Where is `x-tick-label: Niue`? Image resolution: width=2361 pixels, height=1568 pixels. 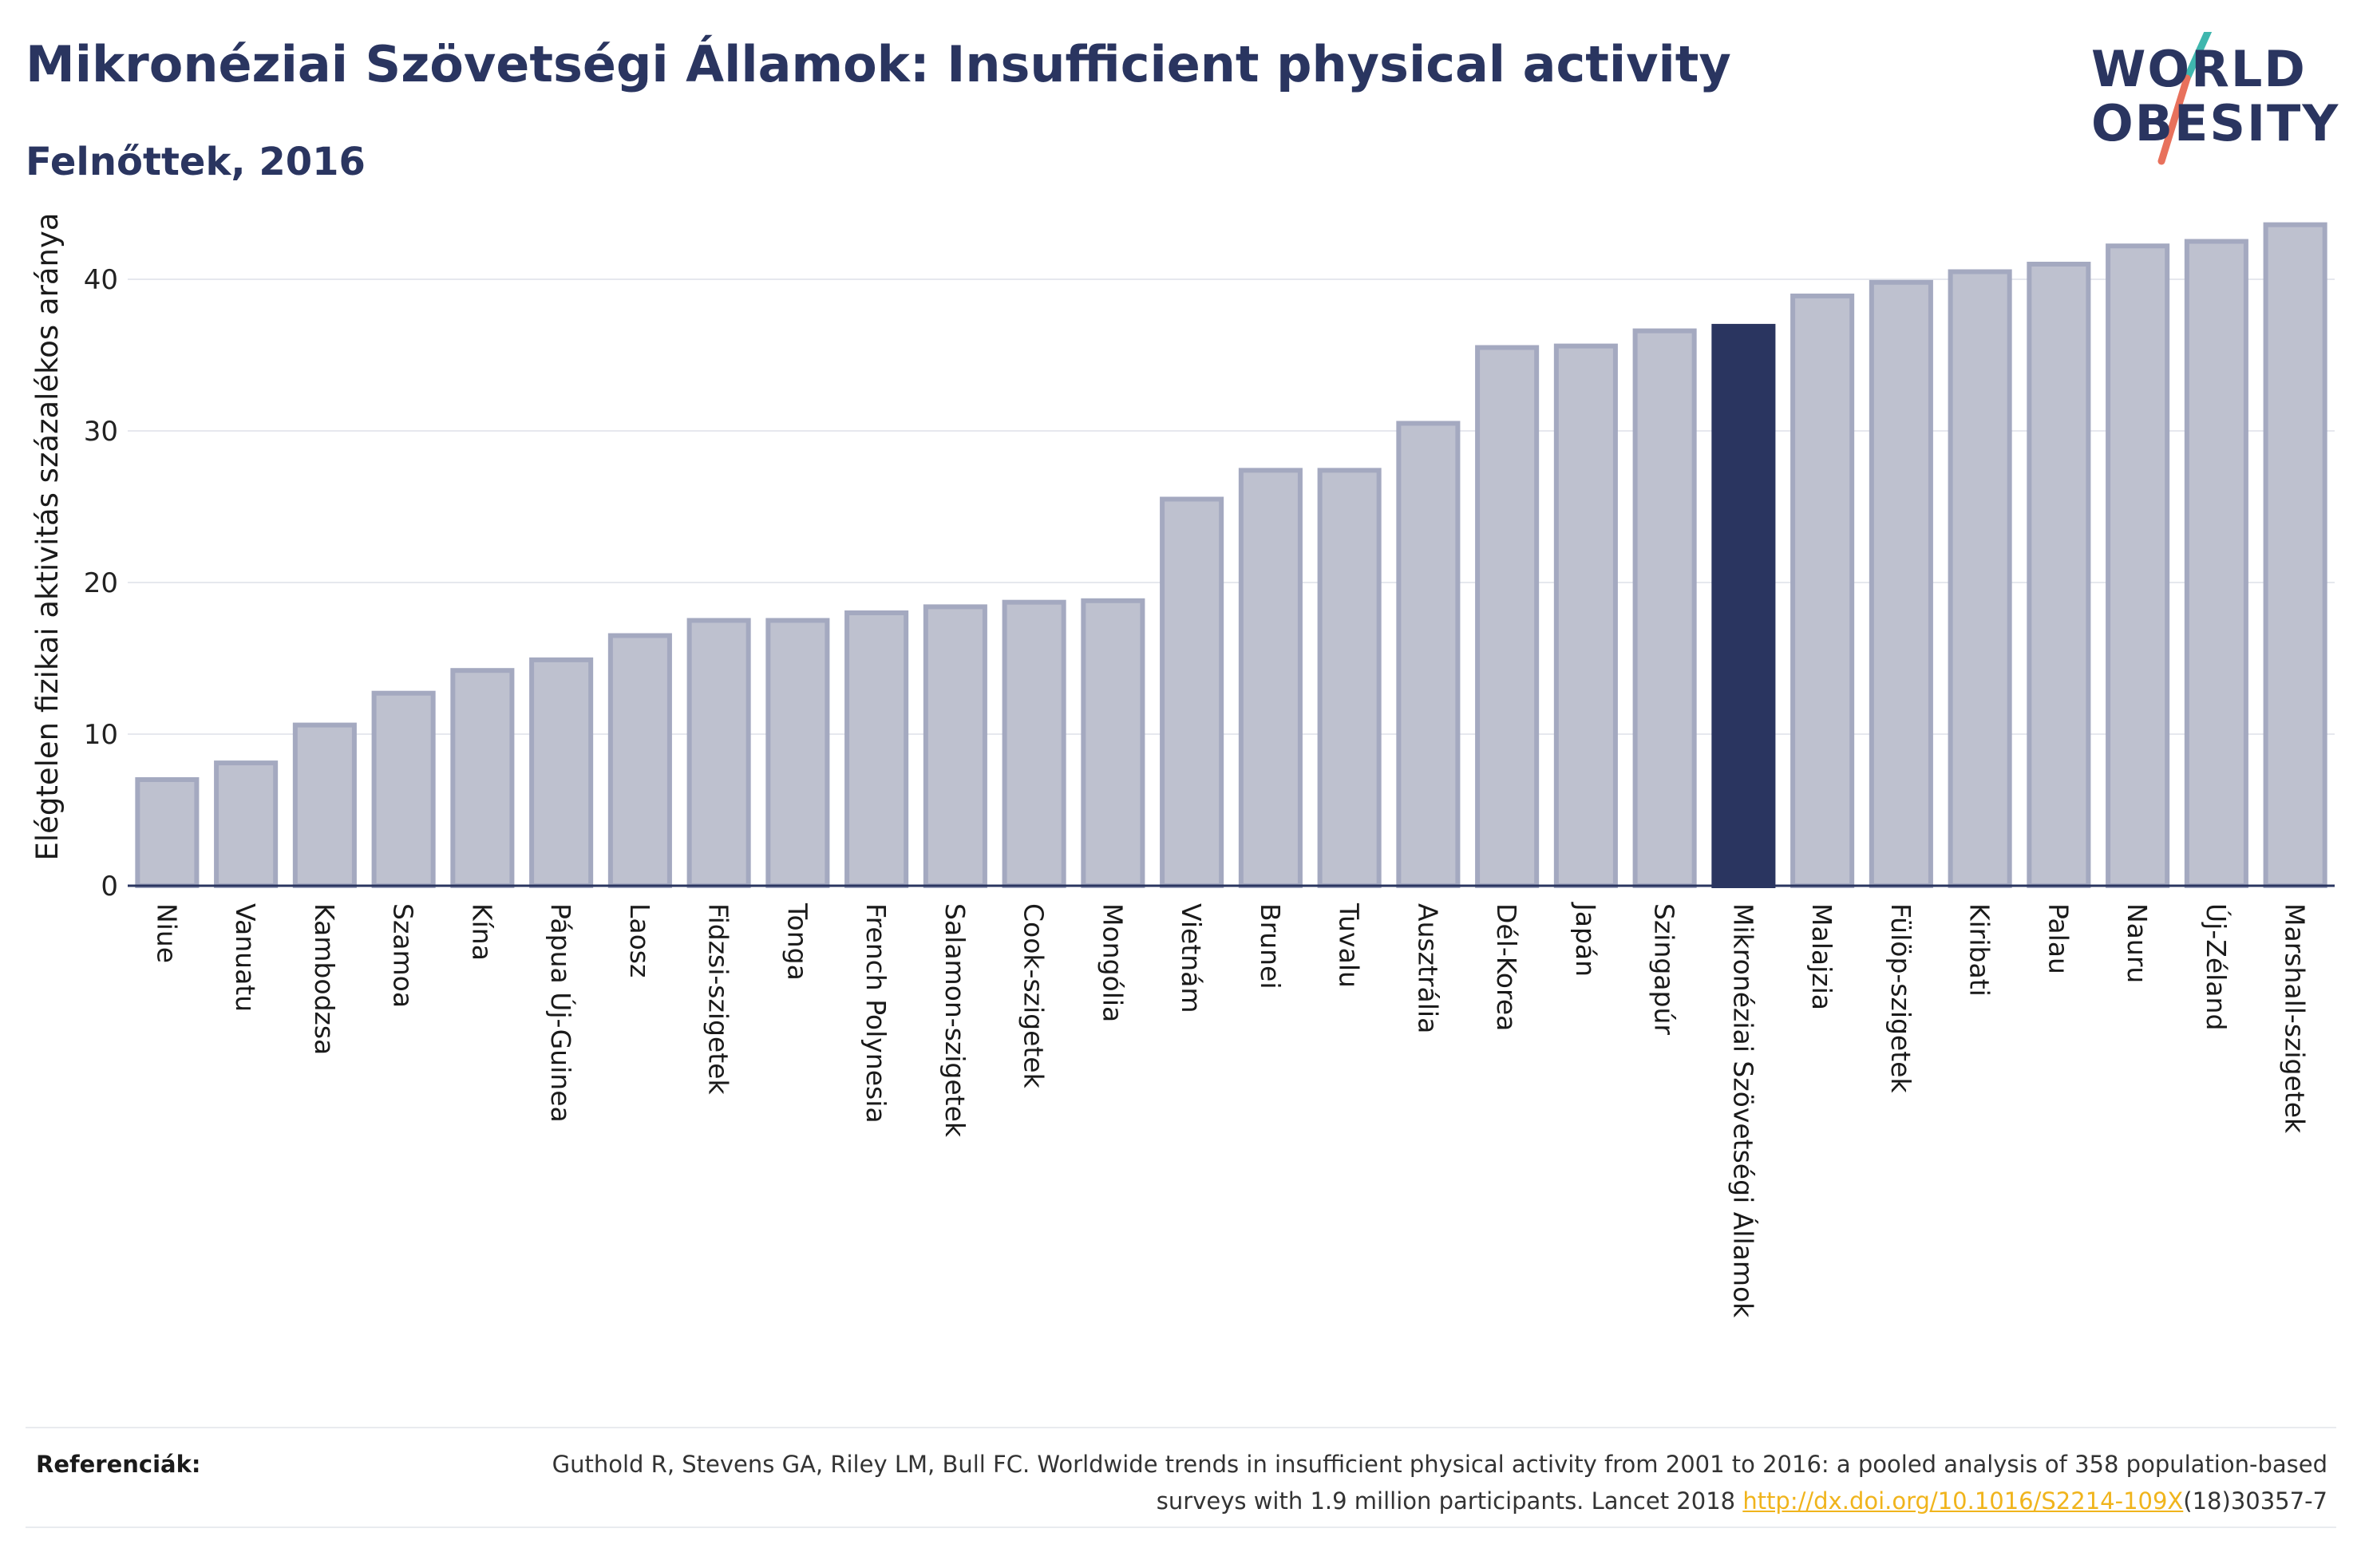
x-tick-label: Niue is located at coordinates (166, 933).